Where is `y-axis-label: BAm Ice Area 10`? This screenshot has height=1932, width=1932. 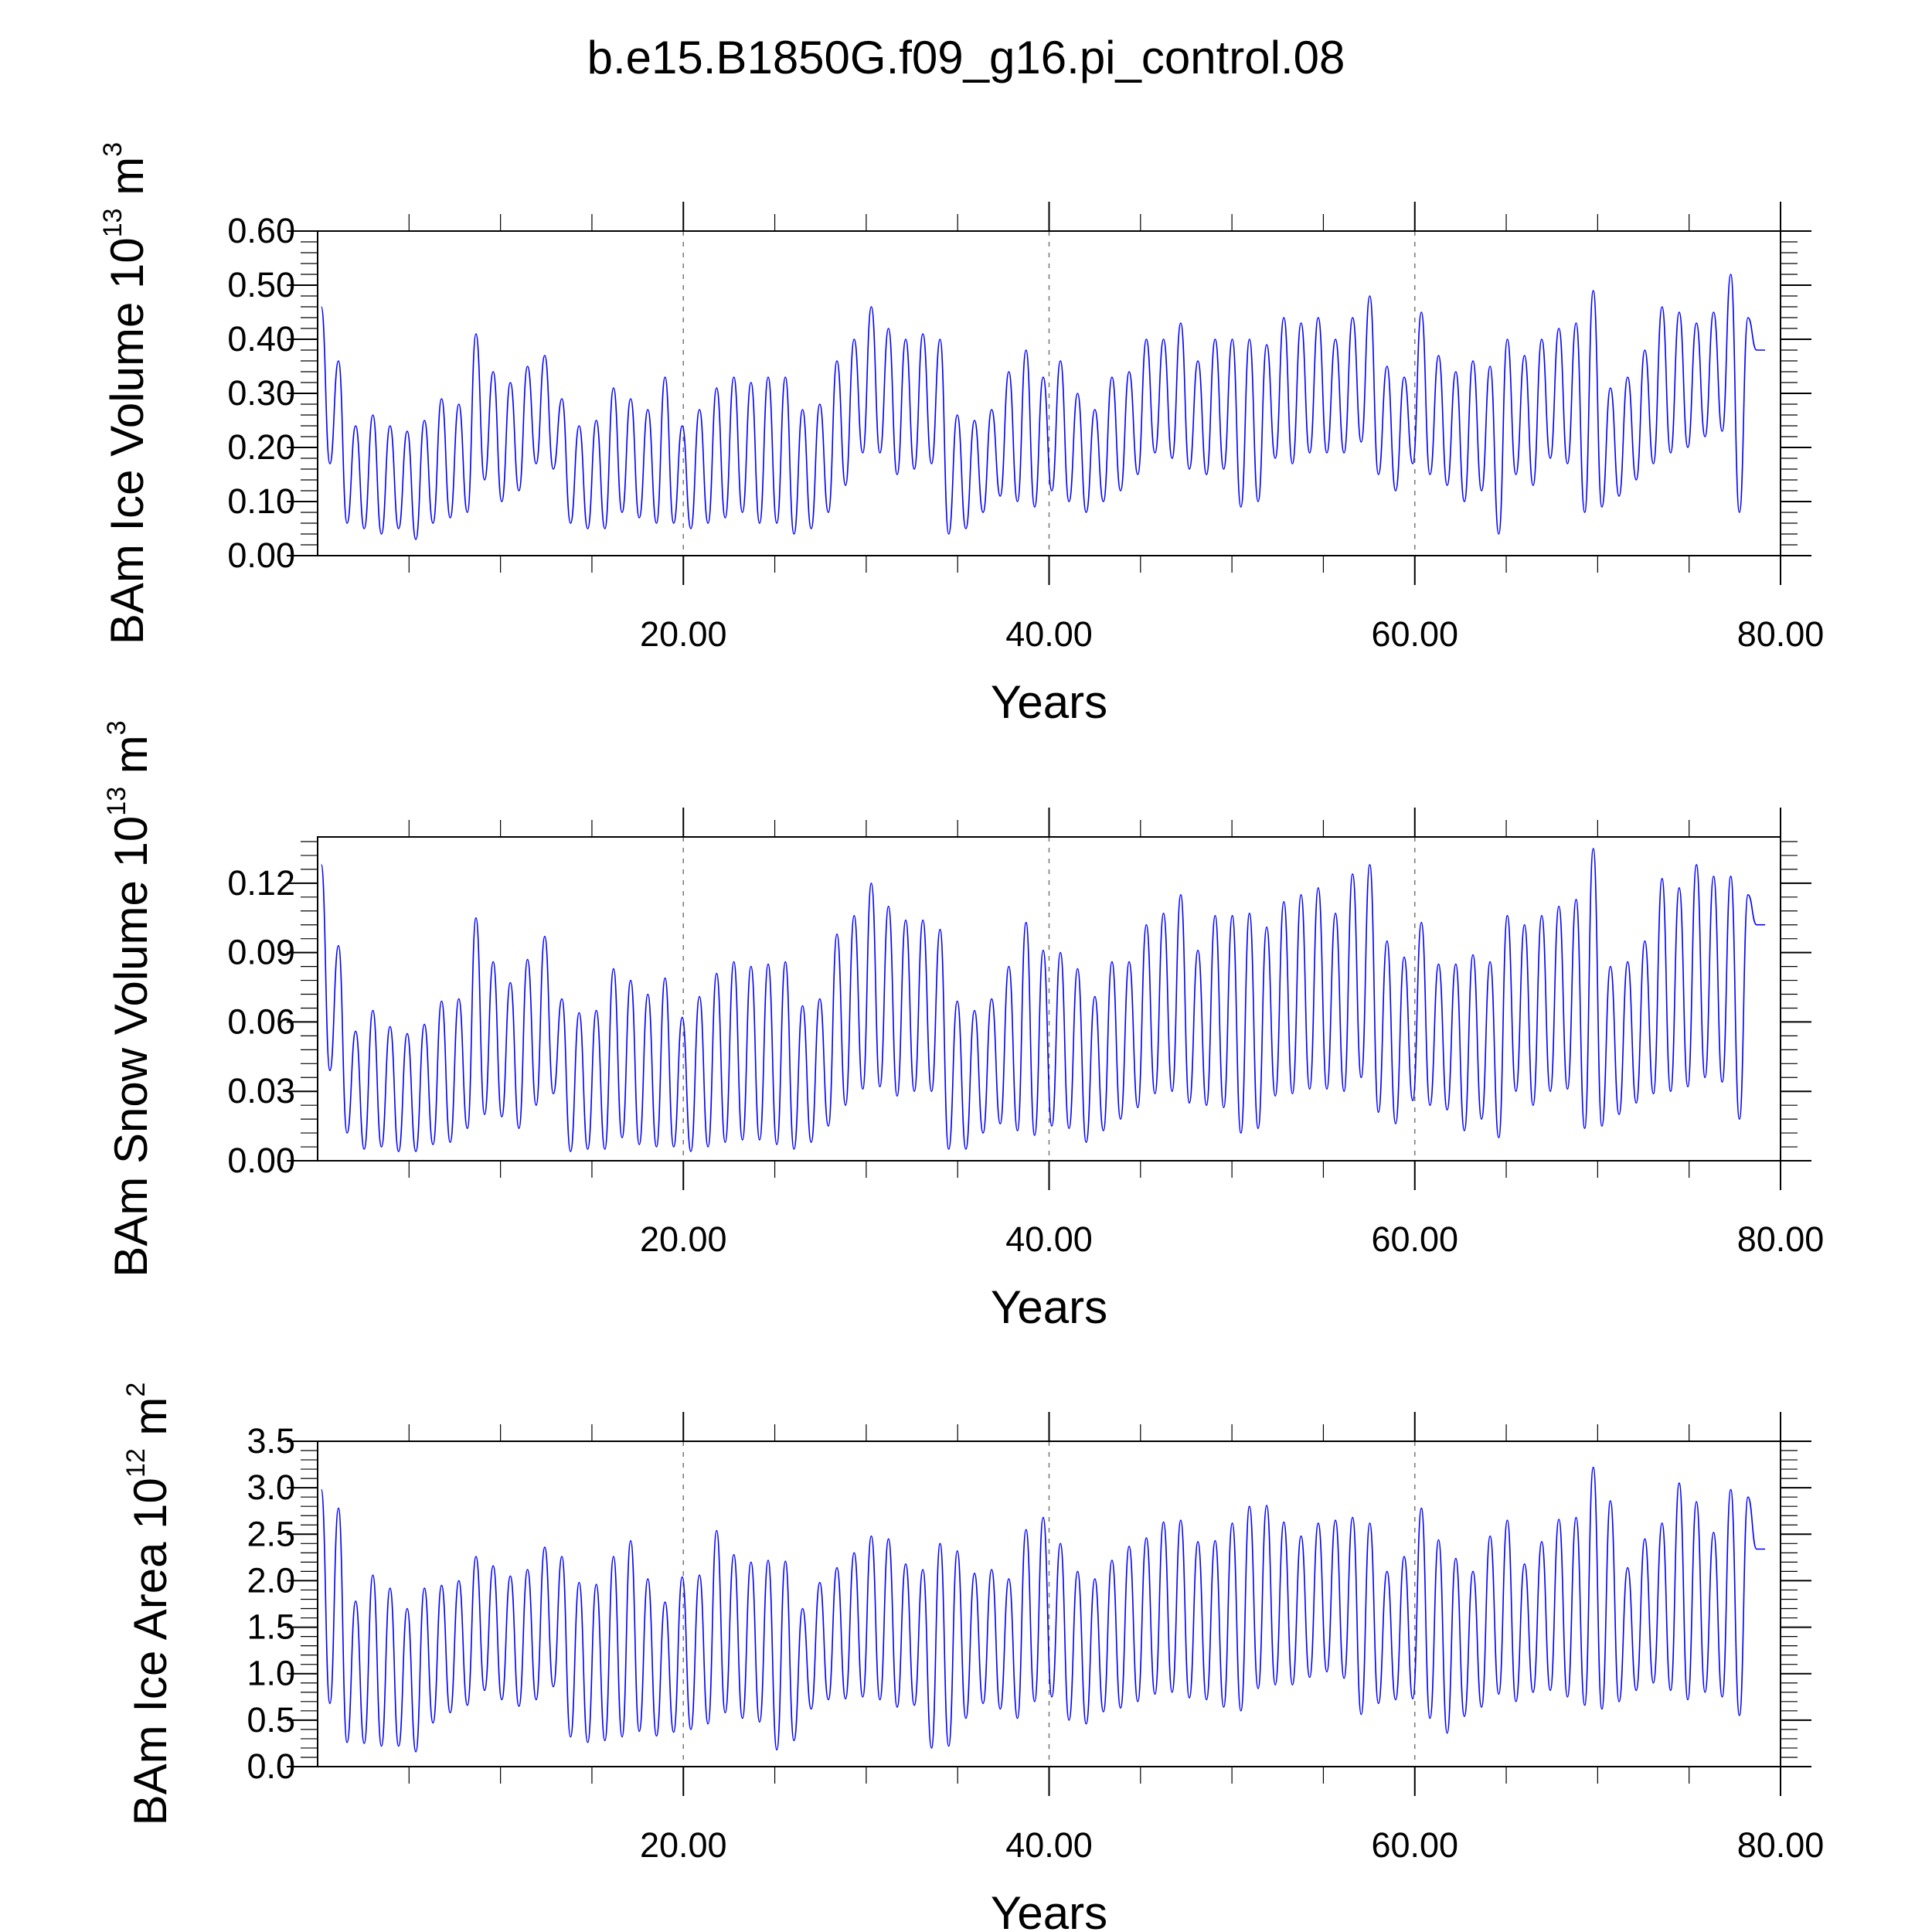 y-axis-label: BAm Ice Area 10 is located at coordinates (150, 1652).